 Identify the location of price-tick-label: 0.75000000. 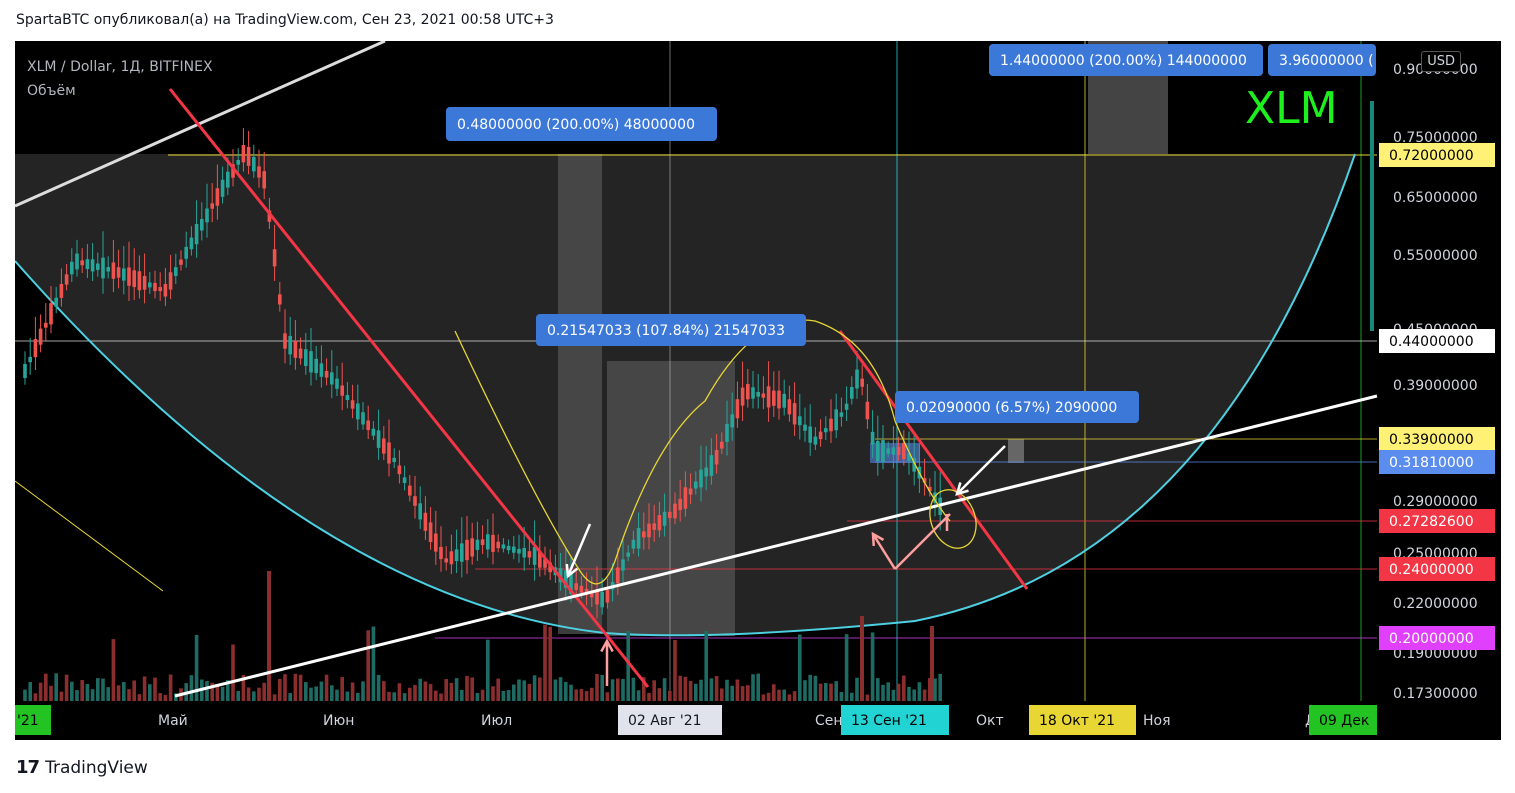
(1435, 138).